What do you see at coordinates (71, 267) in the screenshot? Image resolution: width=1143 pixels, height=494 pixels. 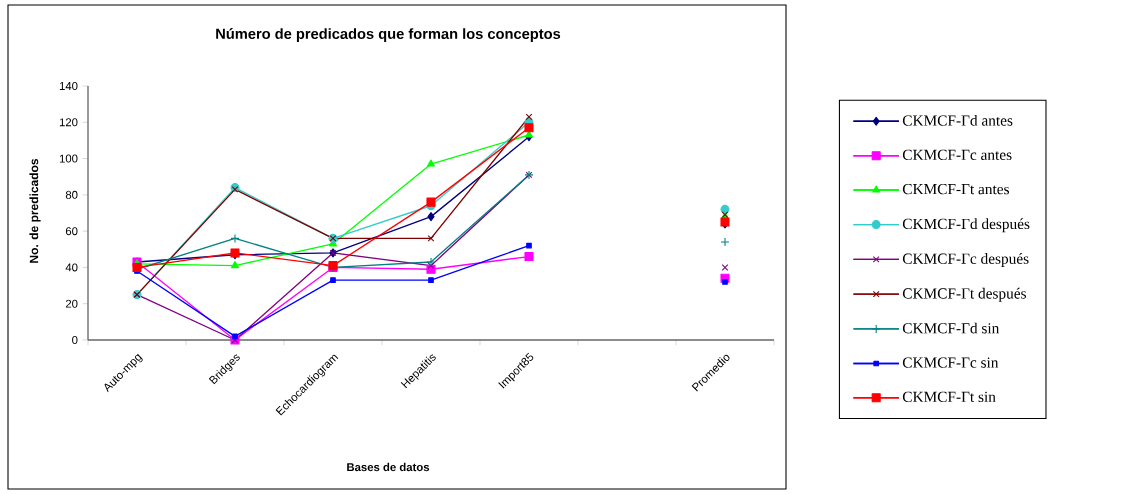 I see `y-tick-label: 40` at bounding box center [71, 267].